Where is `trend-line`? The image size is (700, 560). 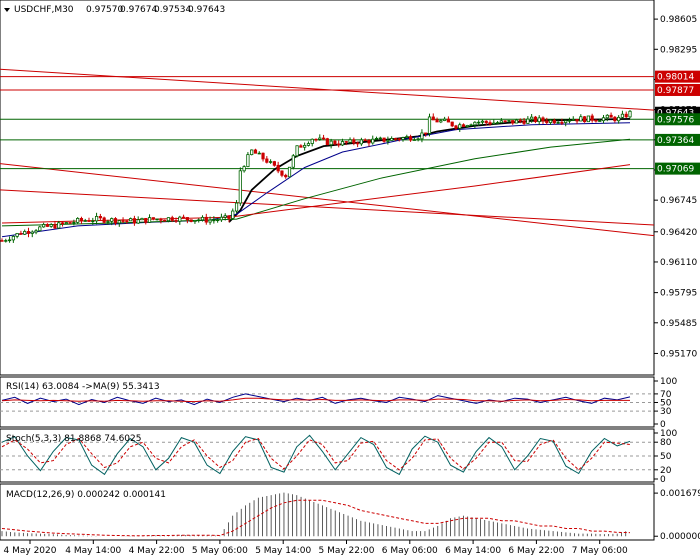
trend-line is located at coordinates (327, 200).